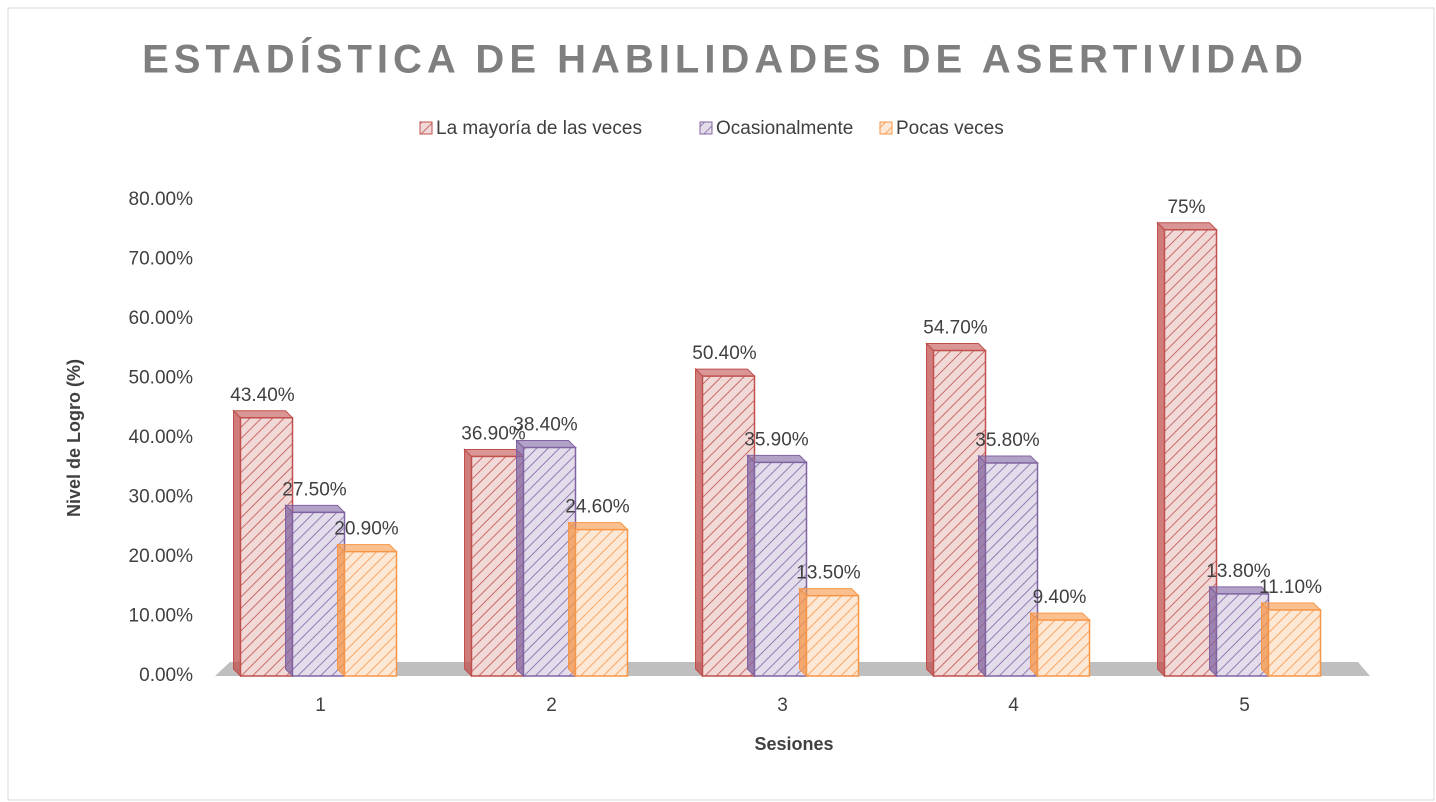 The width and height of the screenshot is (1436, 802). Describe the element at coordinates (782, 705) in the screenshot. I see `x-tick-label: 3` at that location.